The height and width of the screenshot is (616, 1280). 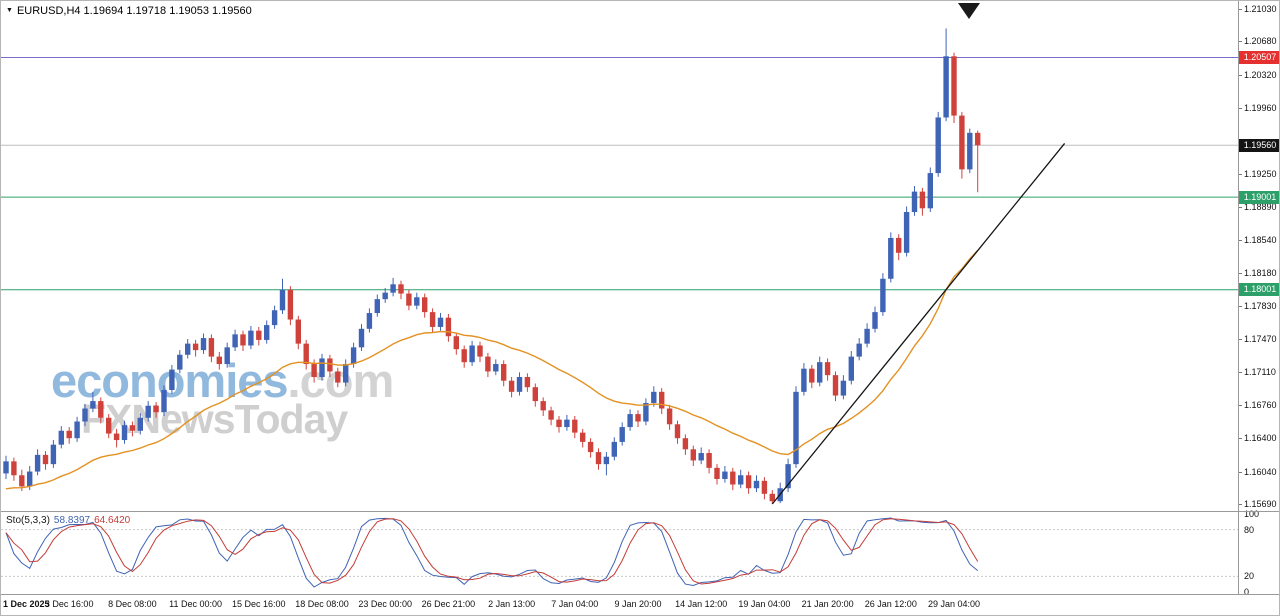 I want to click on price-tick-label: 1.16400, so click(x=1260, y=438).